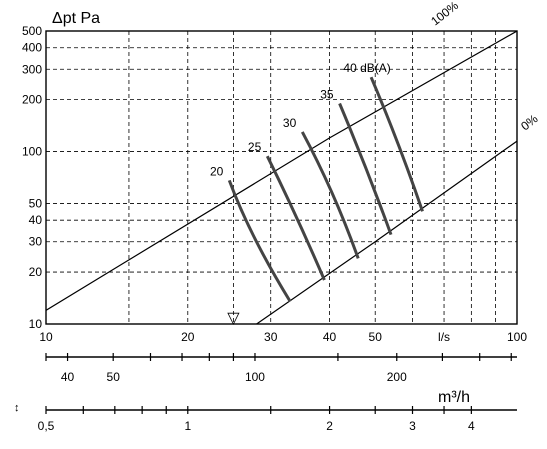 This screenshot has height=449, width=547. I want to click on secondary-tick-label: 4, so click(471, 426).